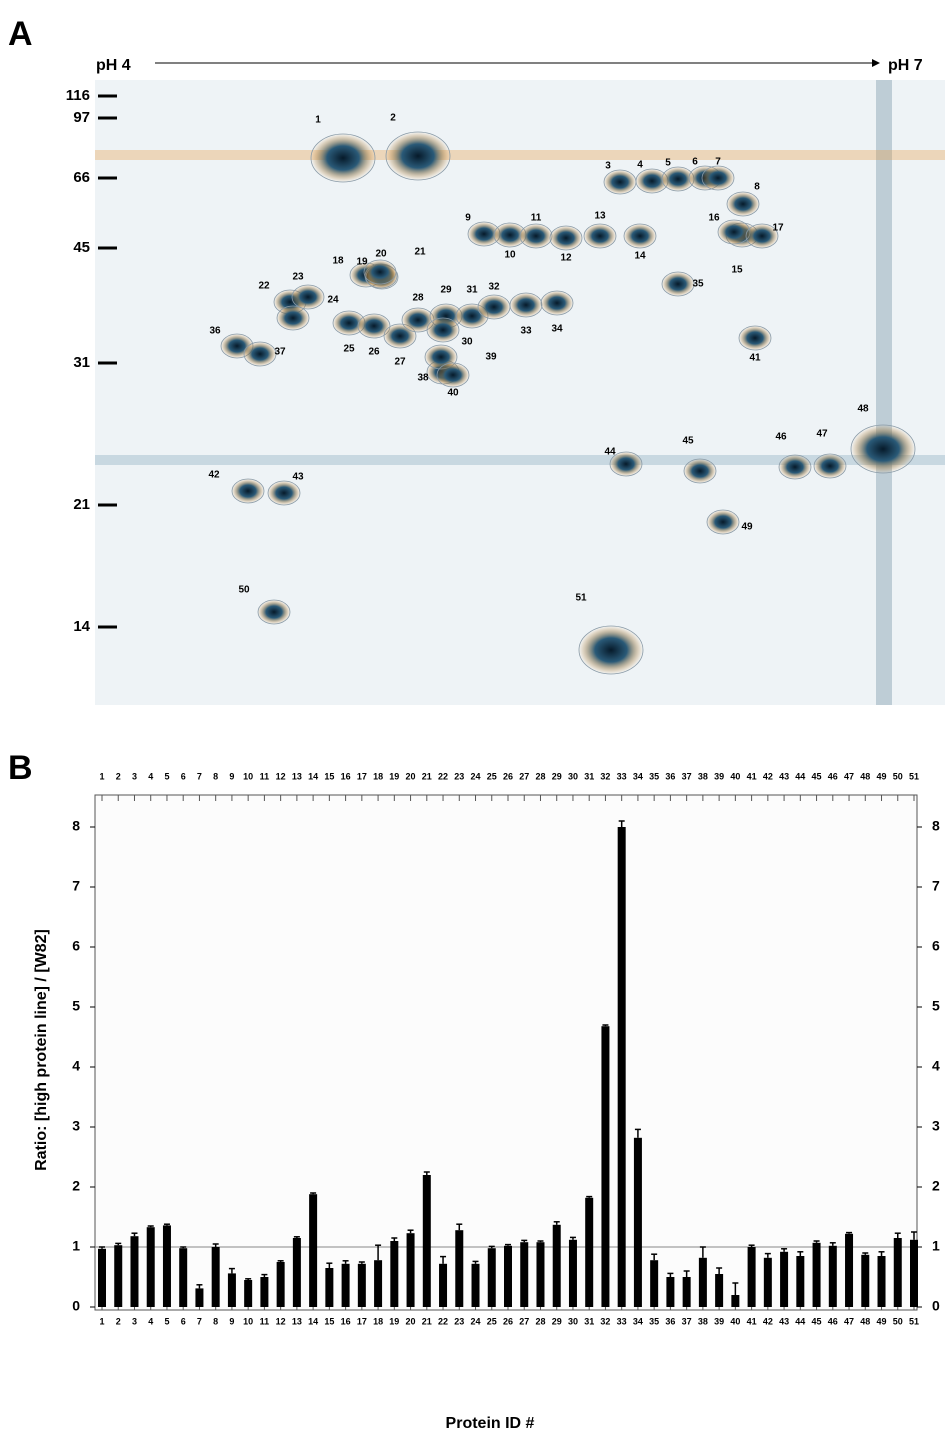 This screenshot has height=1442, width=945. Describe the element at coordinates (494, 287) in the screenshot. I see `spot-label: 32` at that location.